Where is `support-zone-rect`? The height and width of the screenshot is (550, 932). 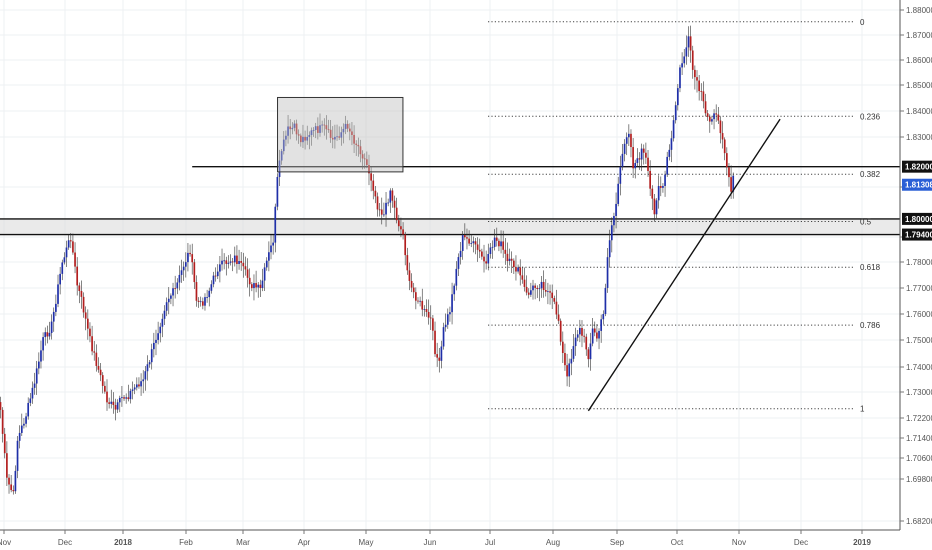 support-zone-rect is located at coordinates (450, 226).